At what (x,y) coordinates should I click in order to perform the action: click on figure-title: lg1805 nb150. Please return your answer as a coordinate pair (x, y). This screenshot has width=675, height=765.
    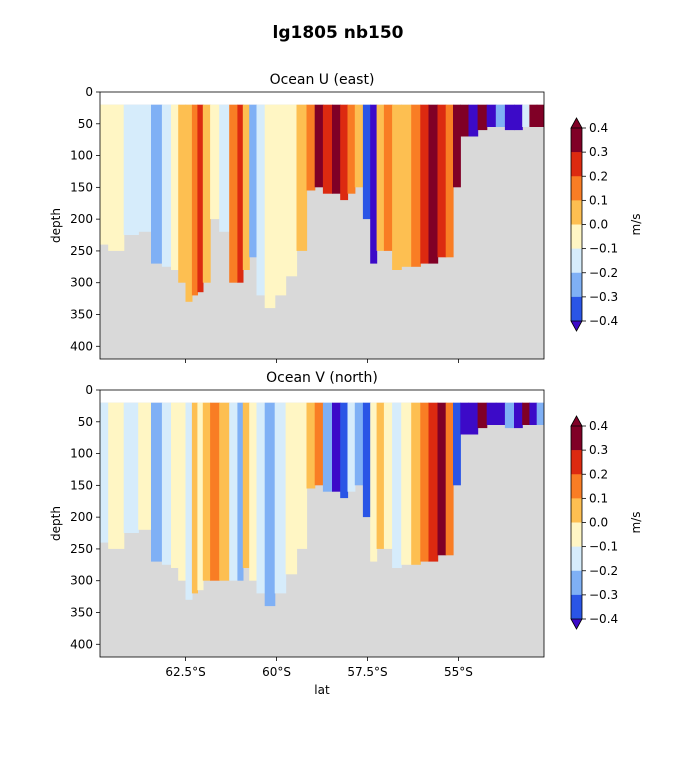
    Looking at the image, I should click on (338, 33).